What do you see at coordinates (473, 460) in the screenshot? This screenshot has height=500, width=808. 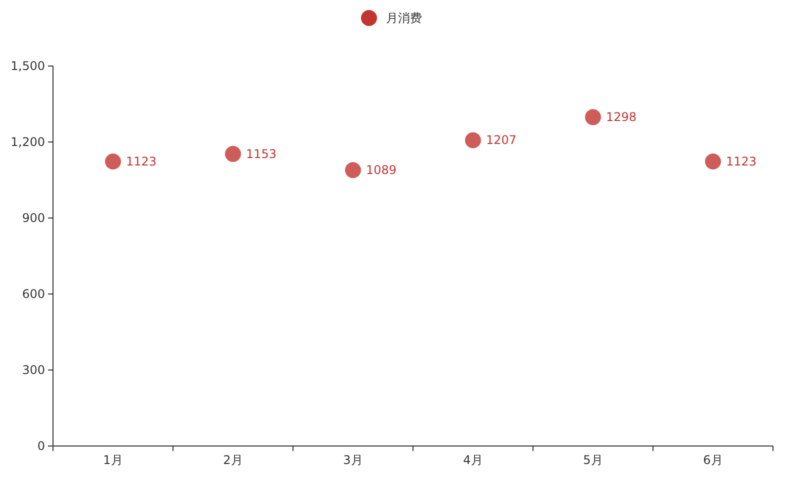 I see `x-tick-label: 4月` at bounding box center [473, 460].